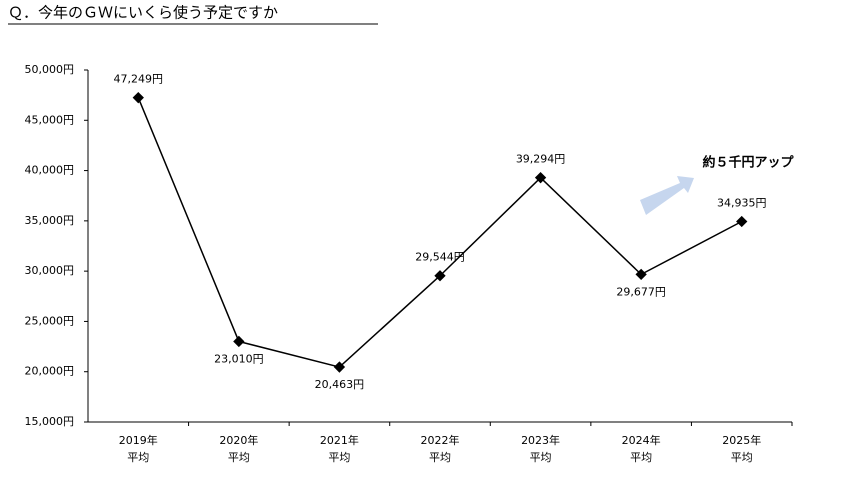 Image resolution: width=842 pixels, height=477 pixels. I want to click on y-tick-label: 45,000円, so click(50, 119).